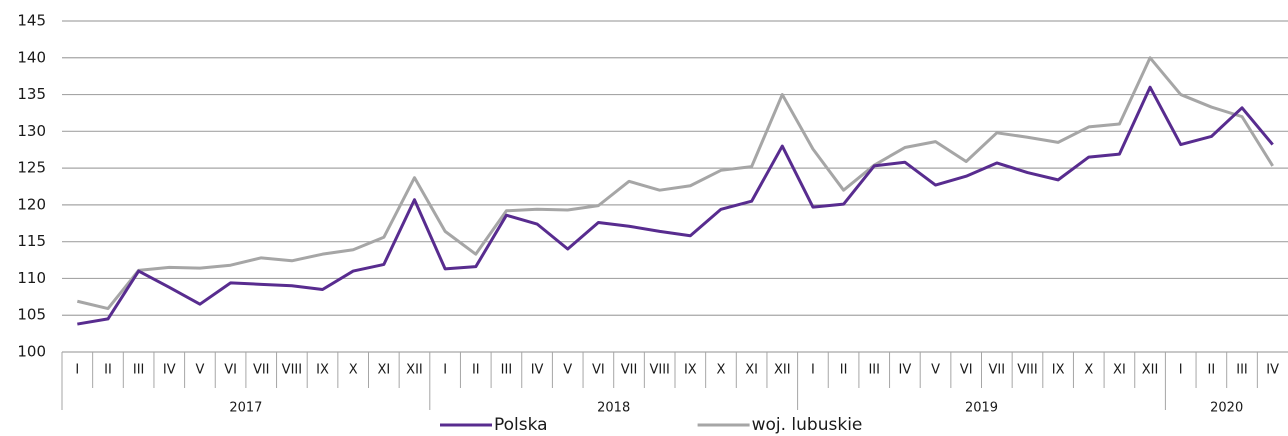 This screenshot has width=1288, height=436. Describe the element at coordinates (31, 241) in the screenshot. I see `y-tick-label: 115` at that location.